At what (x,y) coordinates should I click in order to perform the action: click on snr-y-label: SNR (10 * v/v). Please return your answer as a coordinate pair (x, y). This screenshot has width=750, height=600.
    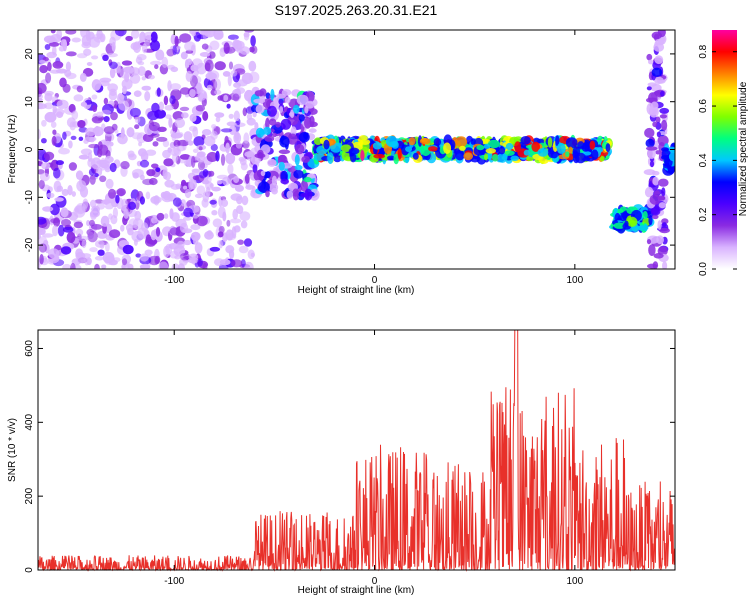
    Looking at the image, I should click on (12, 450).